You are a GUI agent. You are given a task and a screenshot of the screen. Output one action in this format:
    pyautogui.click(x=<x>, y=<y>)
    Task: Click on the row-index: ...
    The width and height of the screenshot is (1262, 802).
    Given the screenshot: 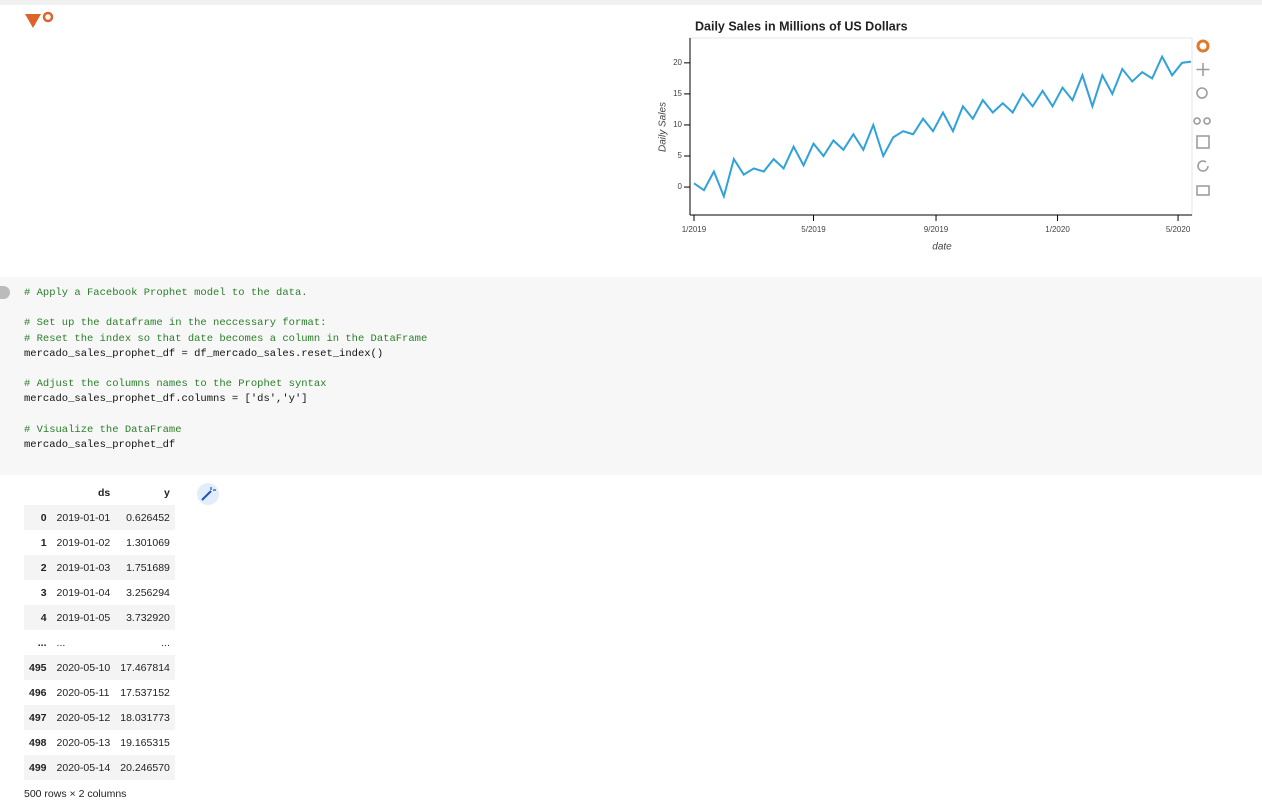 What is the action you would take?
    pyautogui.click(x=42, y=642)
    